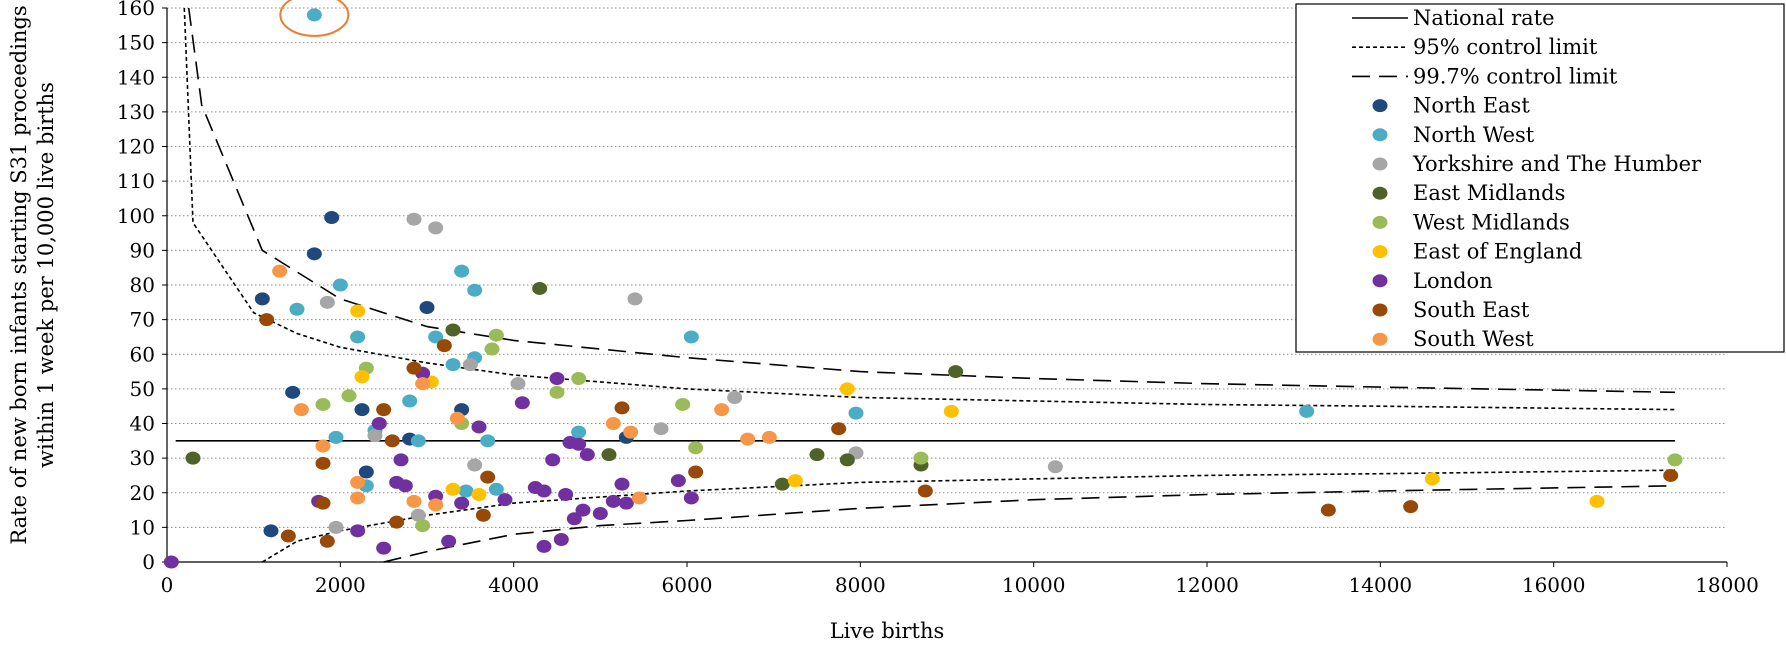  I want to click on legend-label: National rate, so click(1484, 18).